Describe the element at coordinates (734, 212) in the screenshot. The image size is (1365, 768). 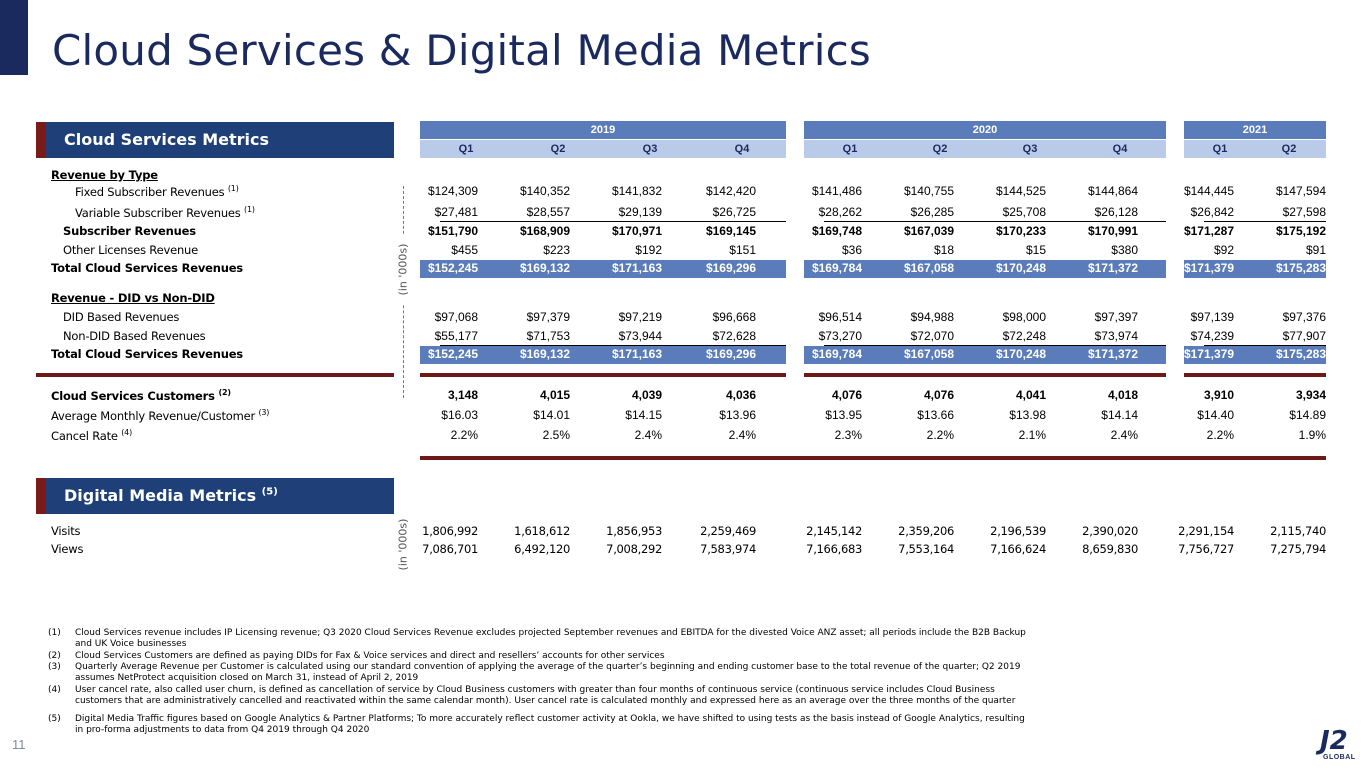
I see `table-cell: $26,725` at that location.